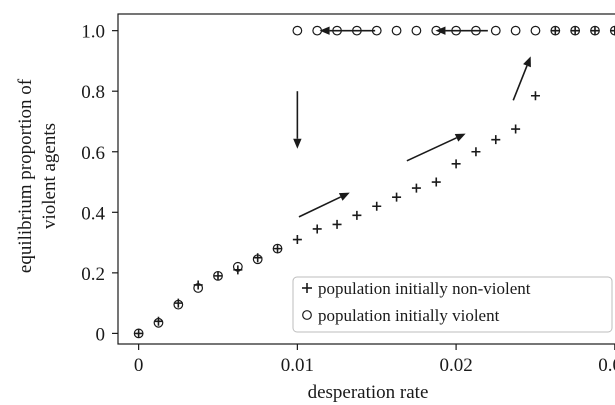 Image resolution: width=615 pixels, height=405 pixels. What do you see at coordinates (409, 315) in the screenshot?
I see `legend-label-violent: population initially violent` at bounding box center [409, 315].